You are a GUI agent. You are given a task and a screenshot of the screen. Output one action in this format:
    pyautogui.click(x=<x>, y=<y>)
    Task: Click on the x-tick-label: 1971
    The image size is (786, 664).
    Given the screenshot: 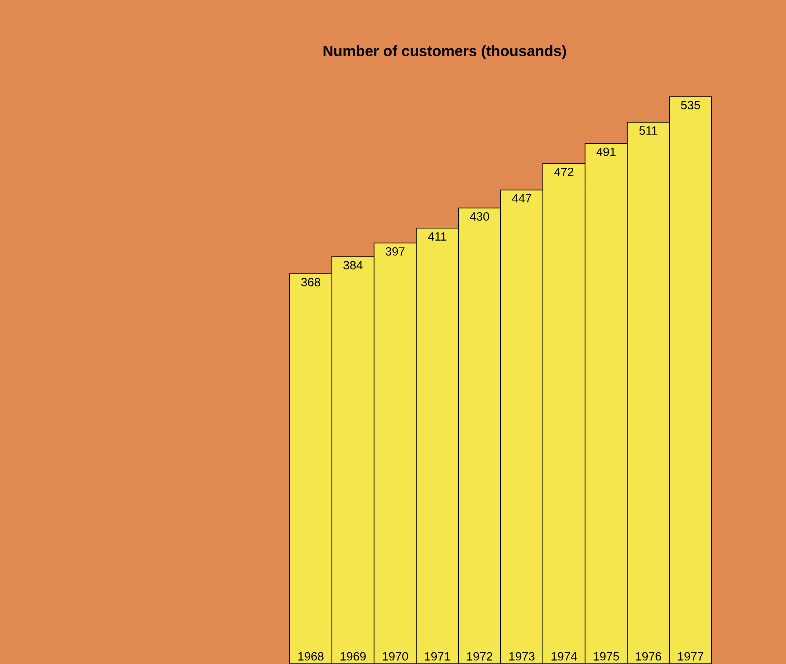 What is the action you would take?
    pyautogui.click(x=437, y=656)
    